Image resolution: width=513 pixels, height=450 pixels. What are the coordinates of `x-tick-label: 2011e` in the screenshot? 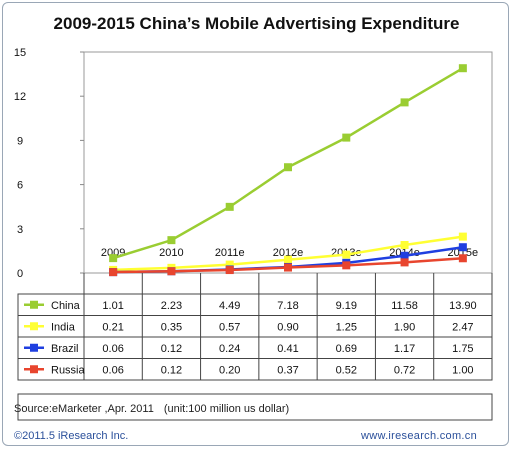 It's located at (230, 253).